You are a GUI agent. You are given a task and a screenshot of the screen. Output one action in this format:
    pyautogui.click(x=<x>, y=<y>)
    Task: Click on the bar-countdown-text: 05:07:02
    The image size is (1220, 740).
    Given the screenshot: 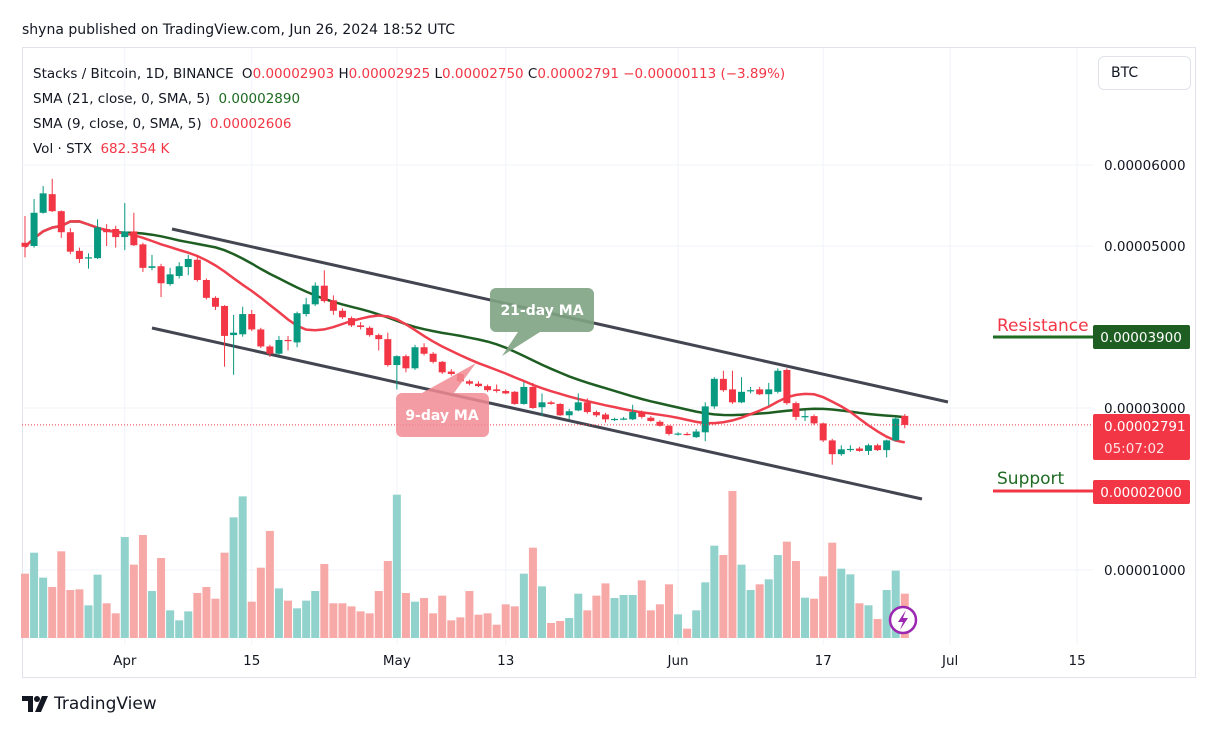 What is the action you would take?
    pyautogui.click(x=1134, y=449)
    